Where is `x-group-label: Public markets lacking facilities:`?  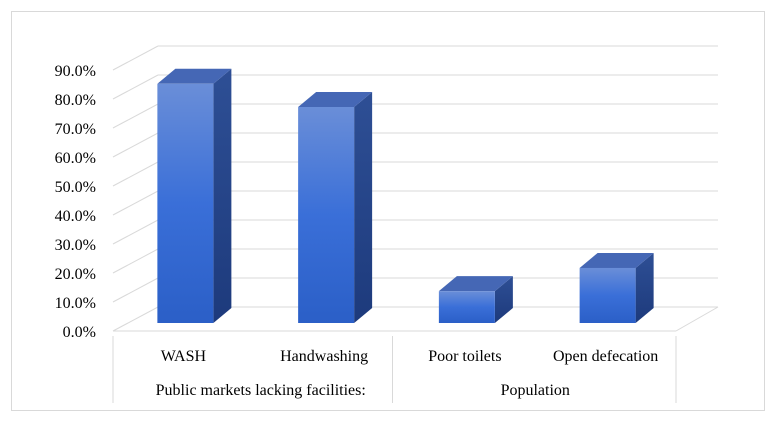 x-group-label: Public markets lacking facilities: is located at coordinates (261, 390).